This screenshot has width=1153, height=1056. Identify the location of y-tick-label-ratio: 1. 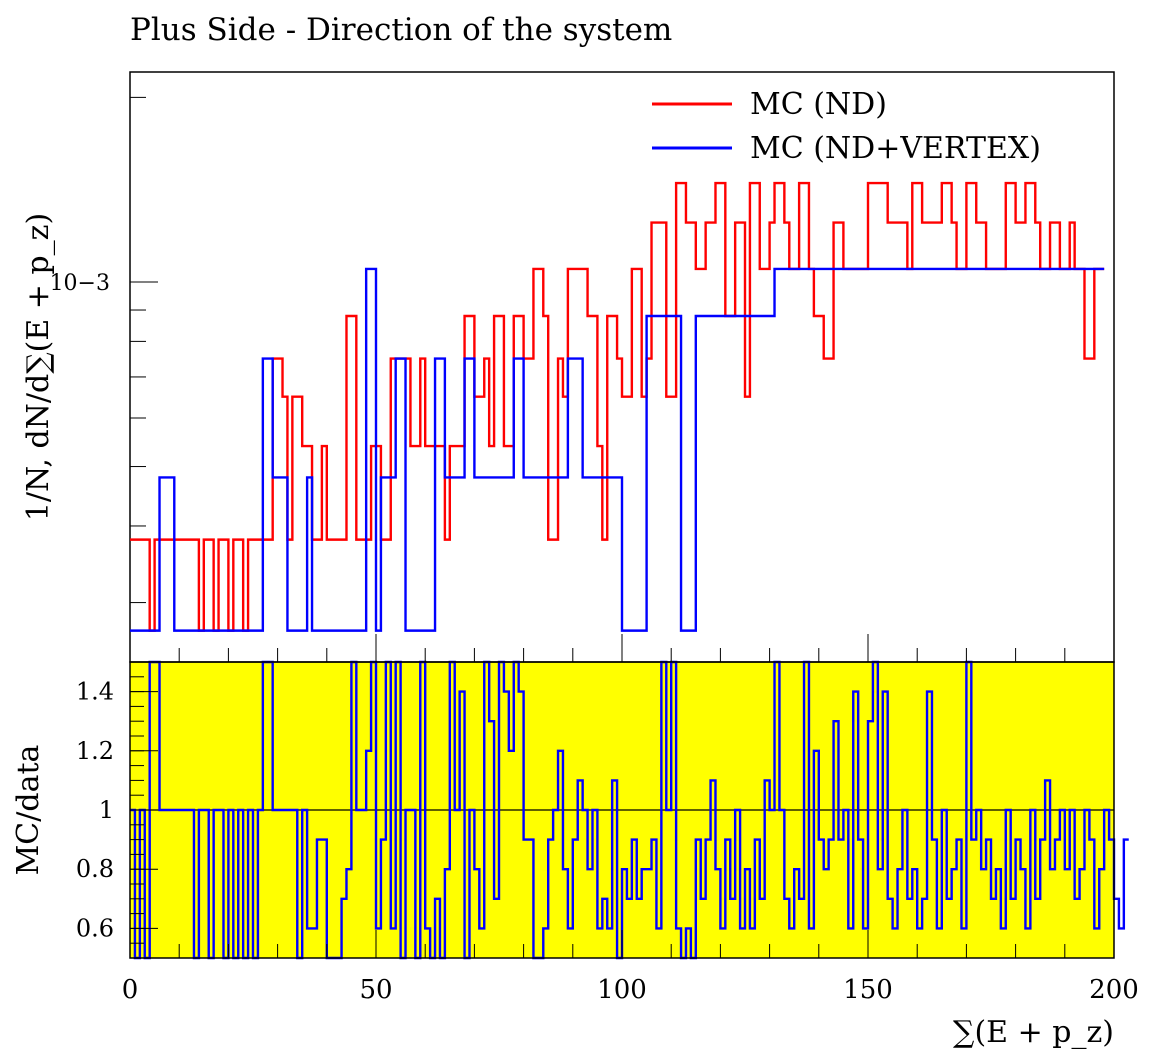
(106, 810).